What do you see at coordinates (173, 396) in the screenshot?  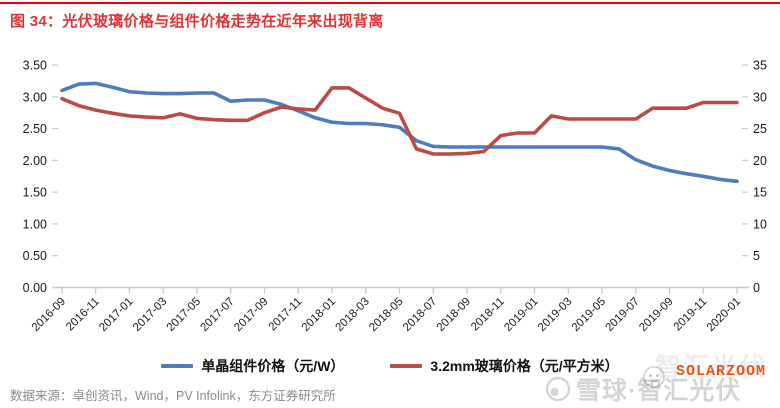 I see `data-source-note: 数据来源：卓创资讯，Wind，PV Infolink，东方证券研究所` at bounding box center [173, 396].